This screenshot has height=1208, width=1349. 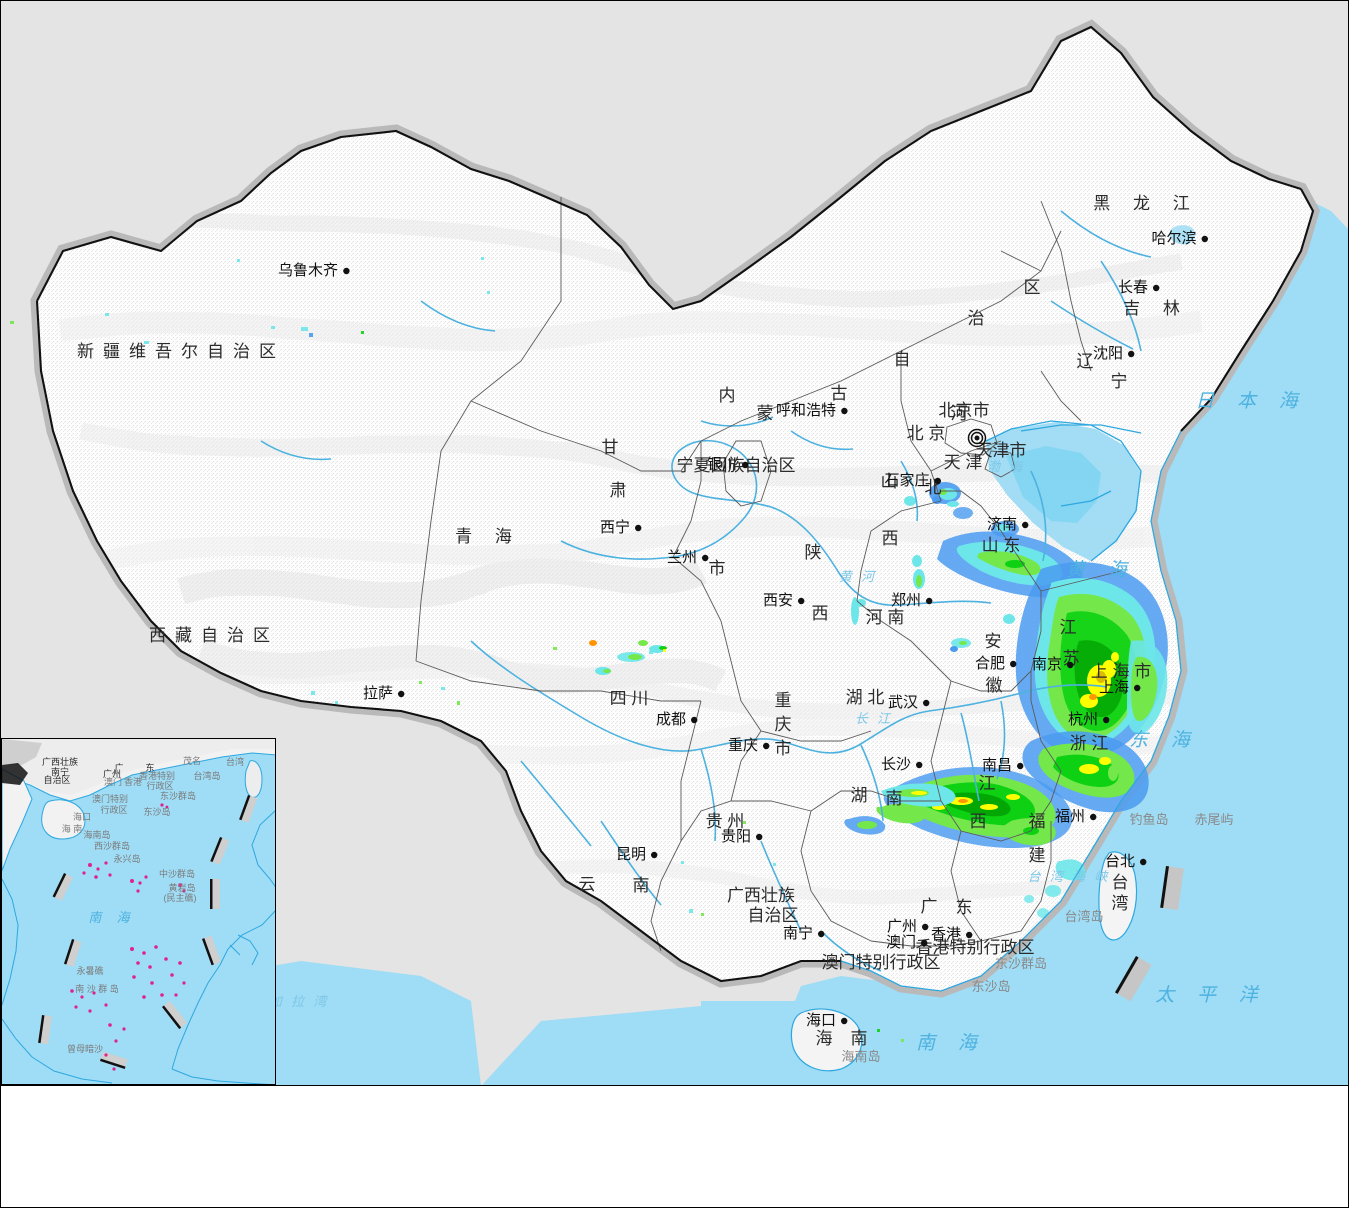 What do you see at coordinates (865, 697) in the screenshot?
I see `map-label-hubei: 湖 北` at bounding box center [865, 697].